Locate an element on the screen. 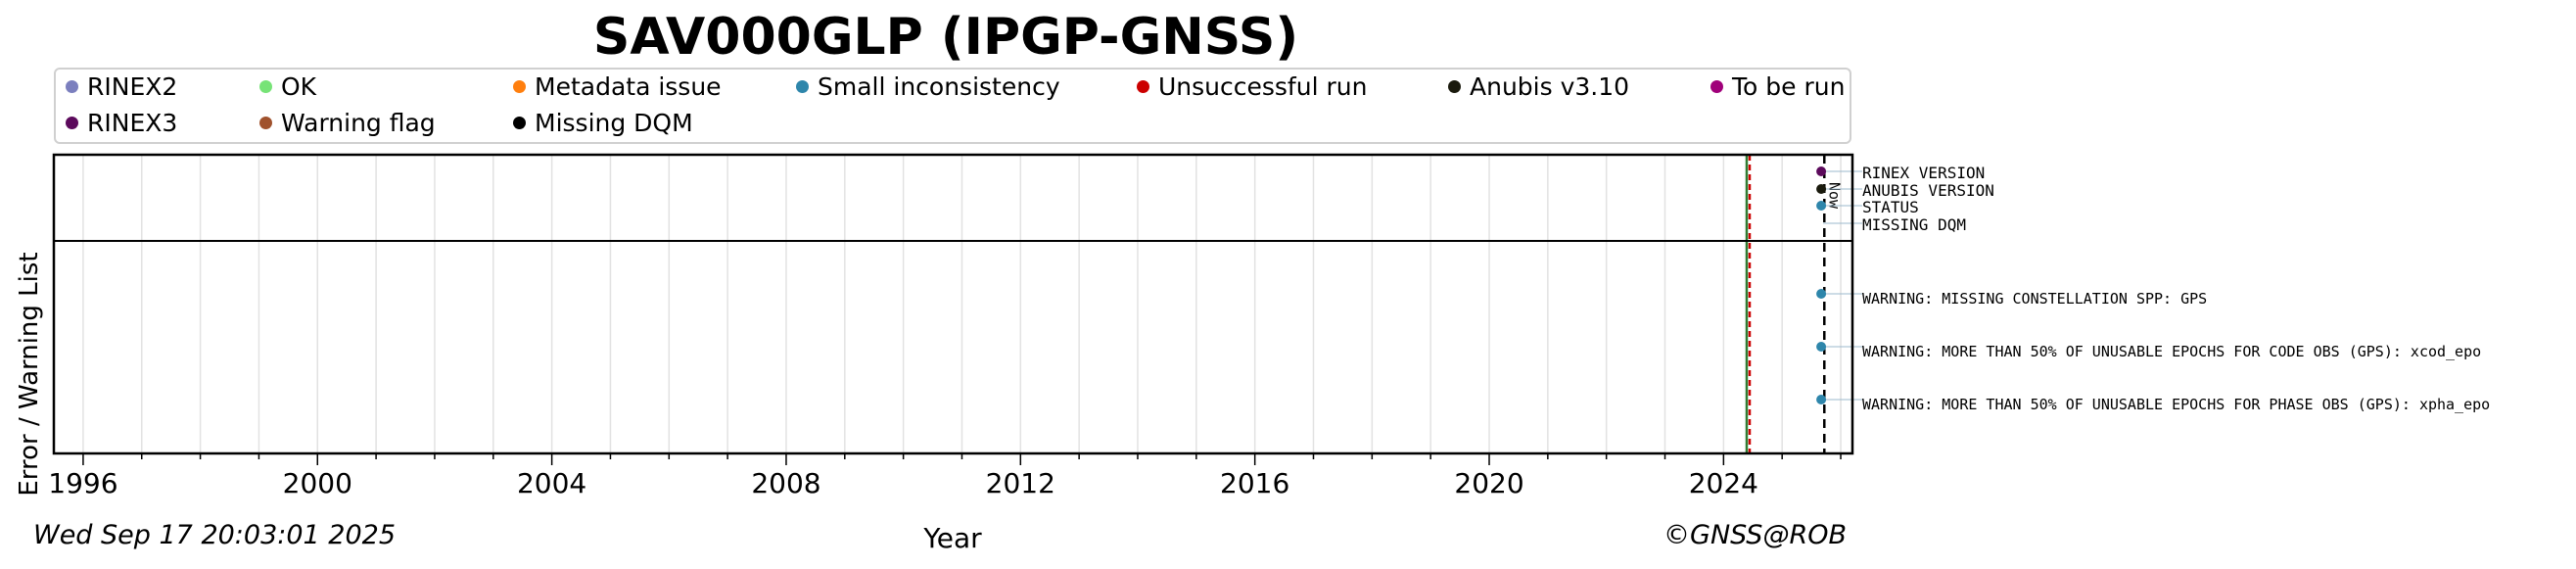  legend-label: Anubis v3.10 is located at coordinates (1550, 86).